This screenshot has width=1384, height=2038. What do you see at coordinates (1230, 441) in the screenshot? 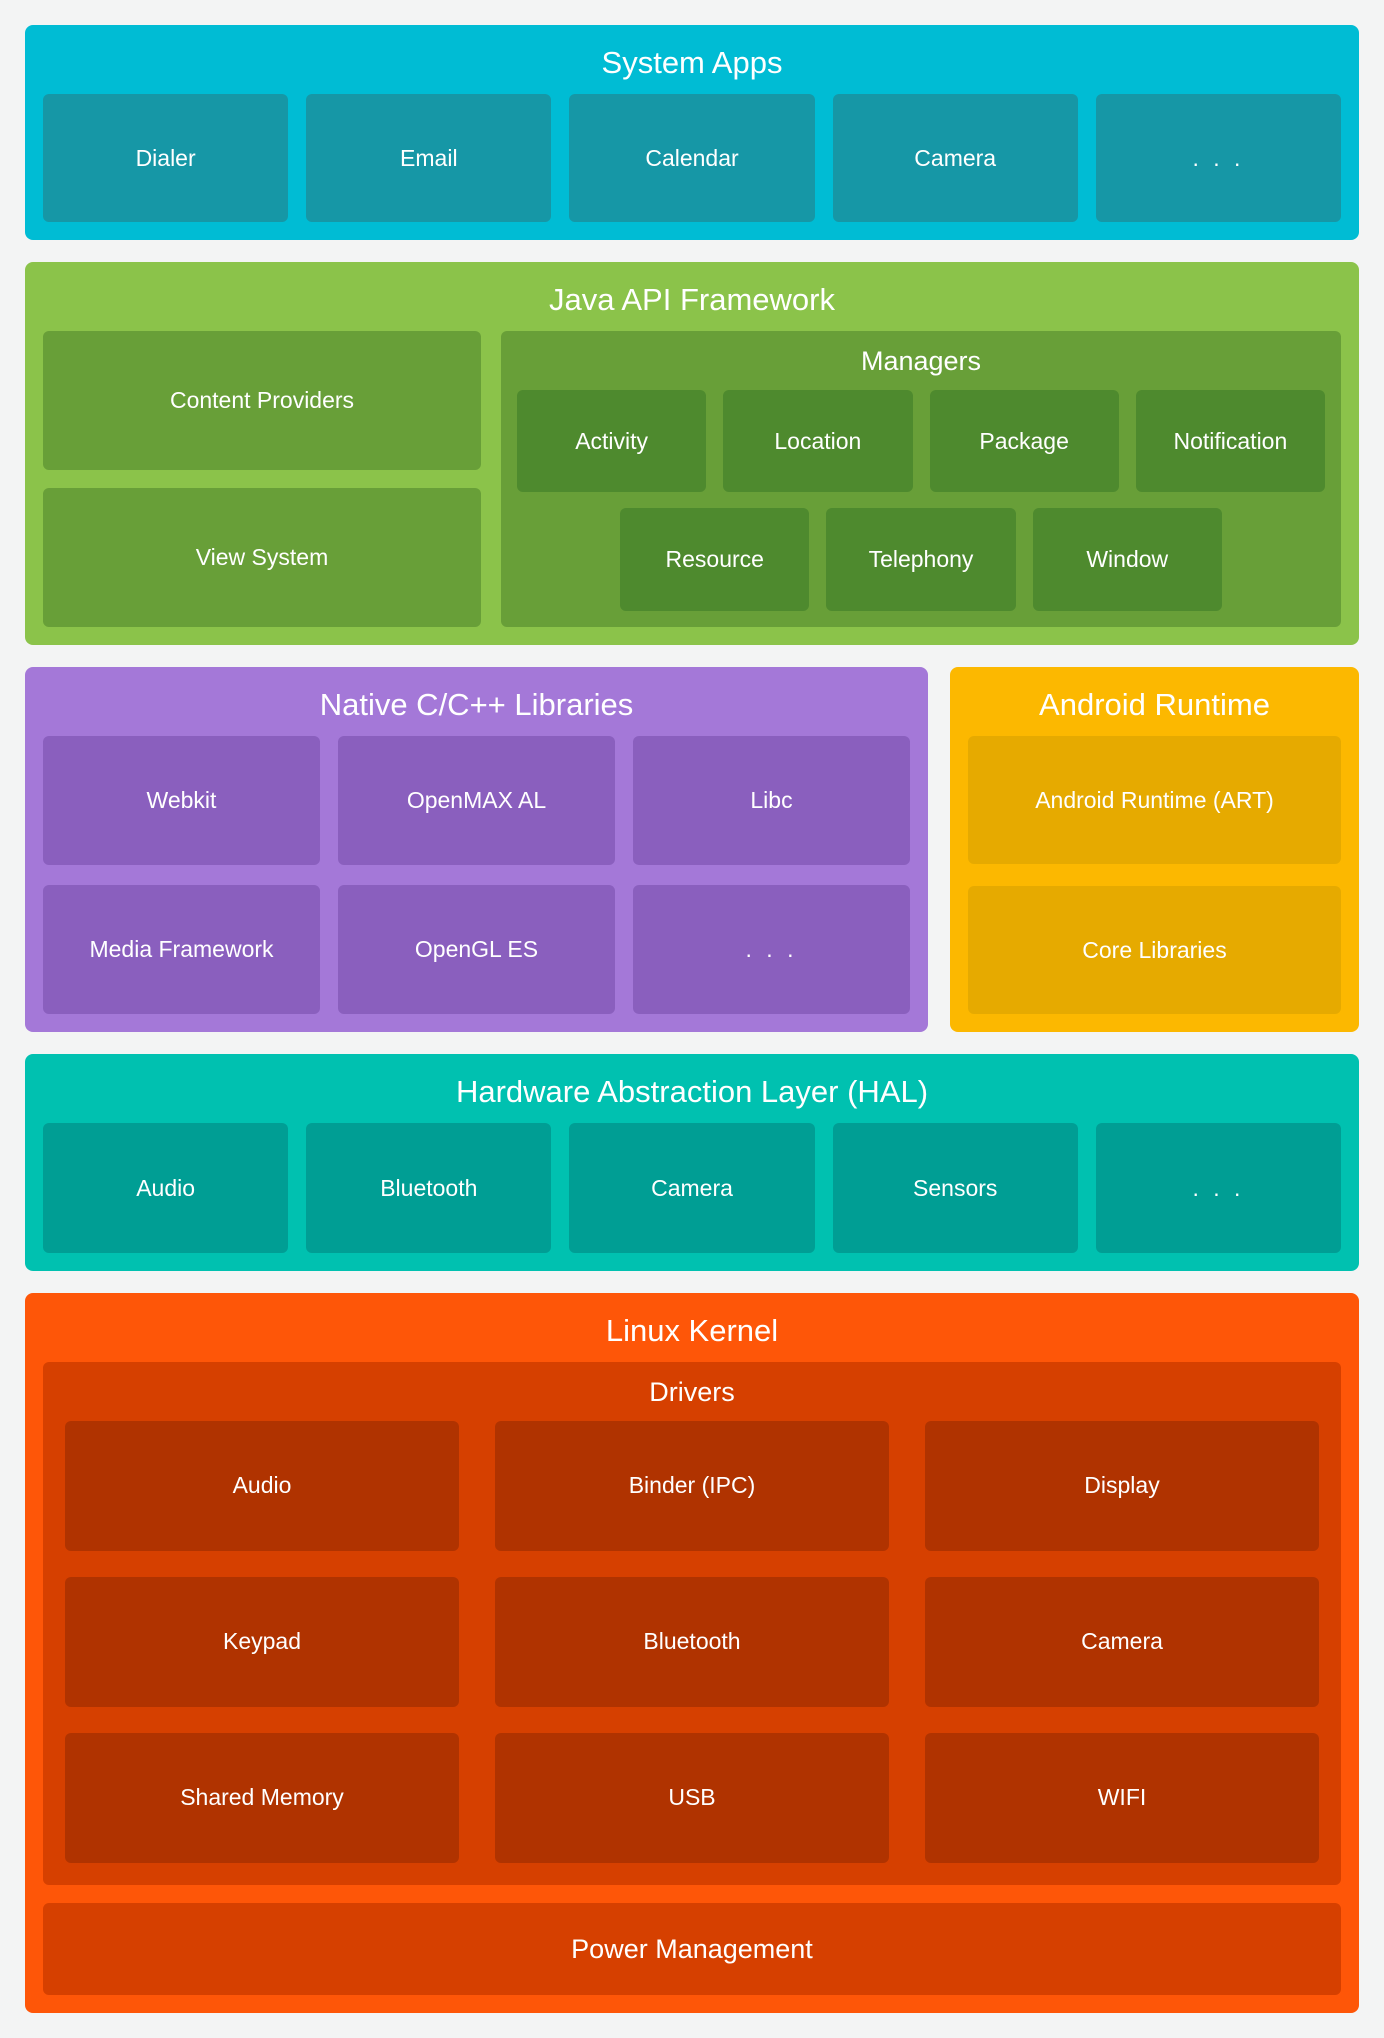
I see `manager-box-notification: Notification` at bounding box center [1230, 441].